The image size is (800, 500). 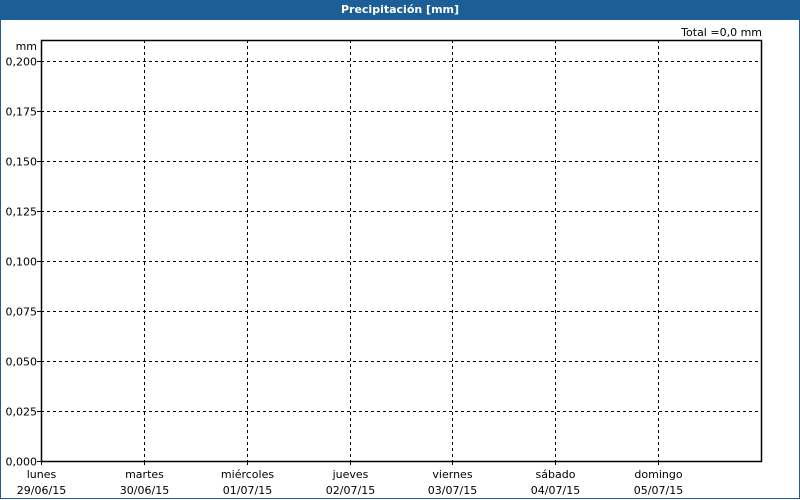 I want to click on y-tick-label: 0,200, so click(x=22, y=62).